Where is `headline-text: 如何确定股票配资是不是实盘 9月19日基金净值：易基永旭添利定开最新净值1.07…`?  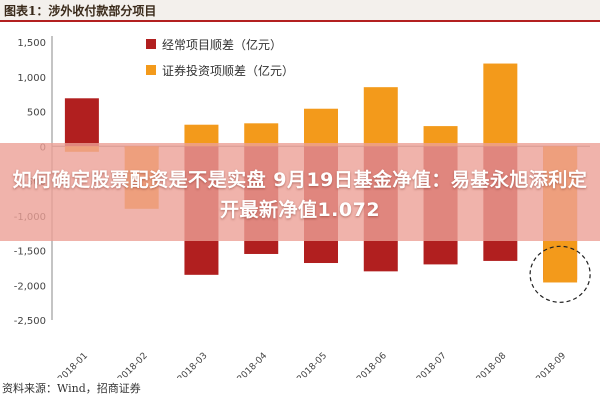 headline-text: 如何确定股票配资是不是实盘 9月19日基金净值：易基永旭添利定开最新净值1.07… is located at coordinates (300, 195).